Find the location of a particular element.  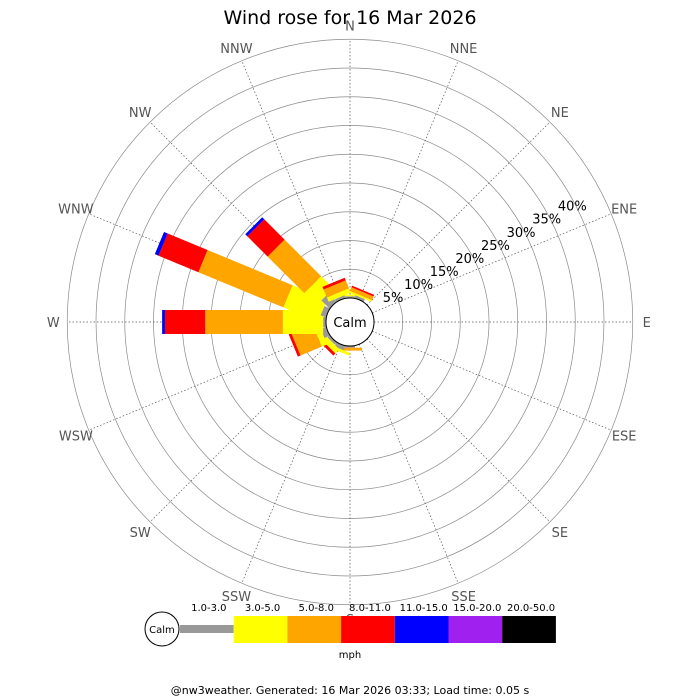

spoke-se is located at coordinates (458, 430).